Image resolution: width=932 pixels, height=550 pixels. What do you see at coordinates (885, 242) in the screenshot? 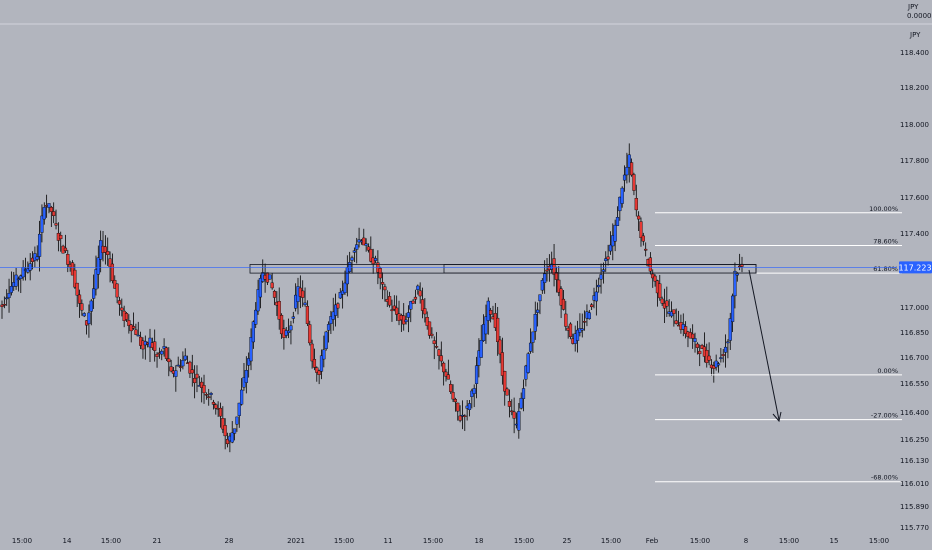
I see `fib-level-label: 78.60%` at bounding box center [885, 242].